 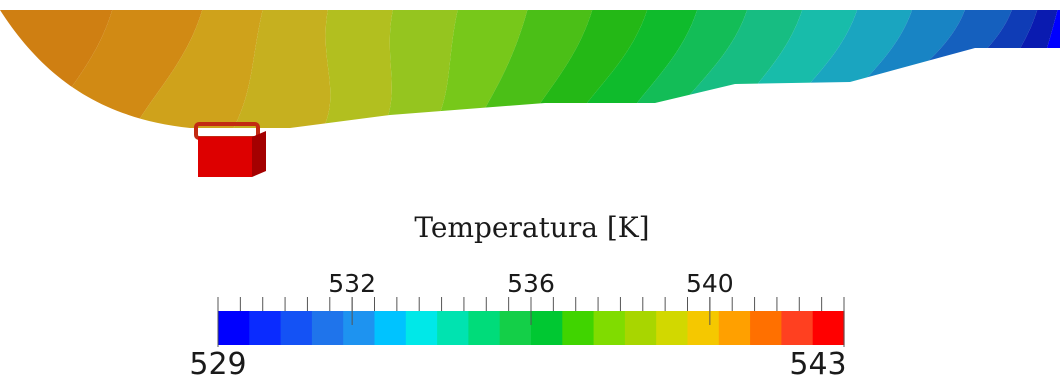 I want to click on color-bar-max-label: 543, so click(x=817, y=364).